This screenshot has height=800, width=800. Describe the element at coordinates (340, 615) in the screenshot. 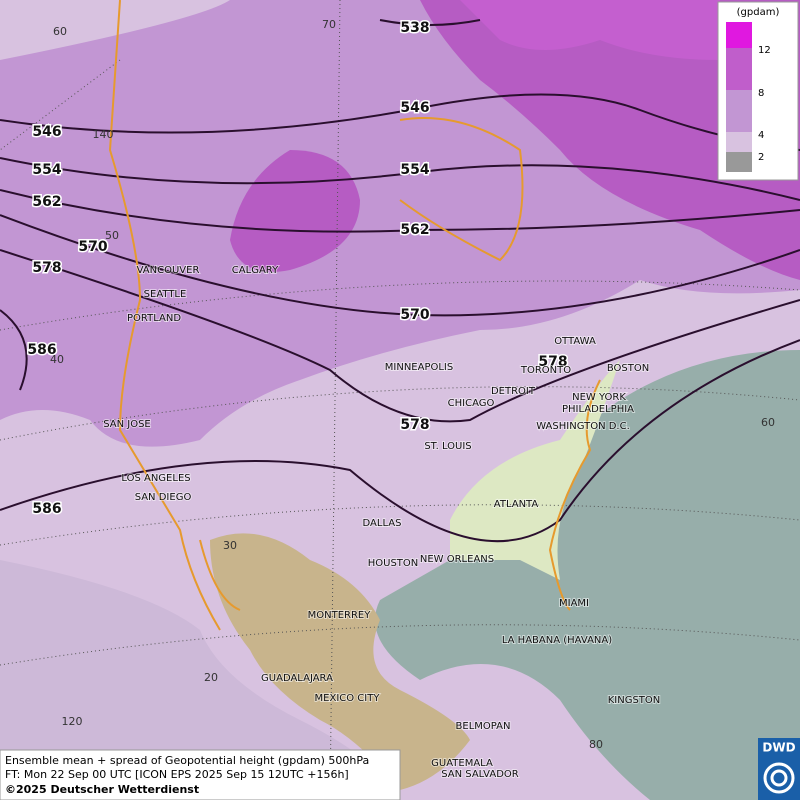

I see `city-label: MONTERREY` at that location.